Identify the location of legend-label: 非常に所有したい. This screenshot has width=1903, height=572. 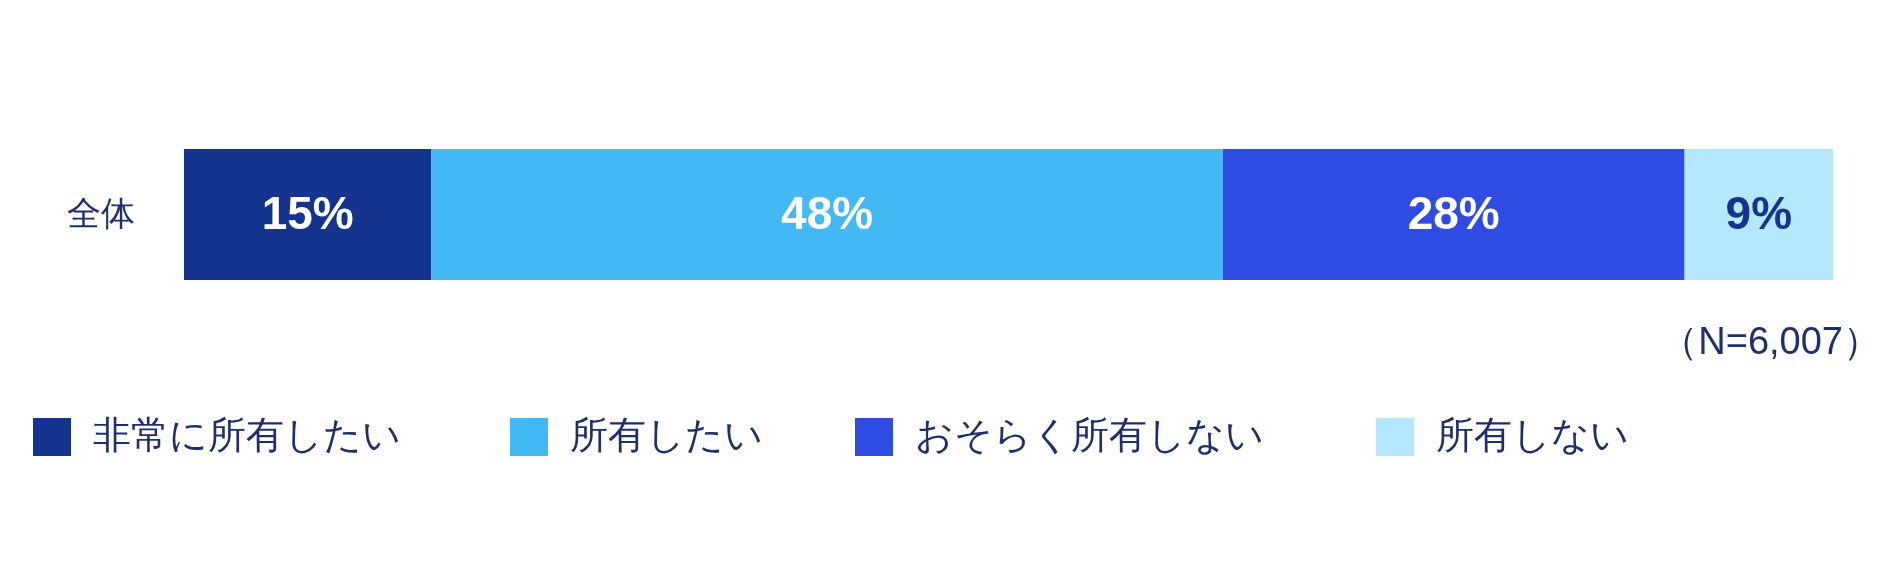
(247, 435).